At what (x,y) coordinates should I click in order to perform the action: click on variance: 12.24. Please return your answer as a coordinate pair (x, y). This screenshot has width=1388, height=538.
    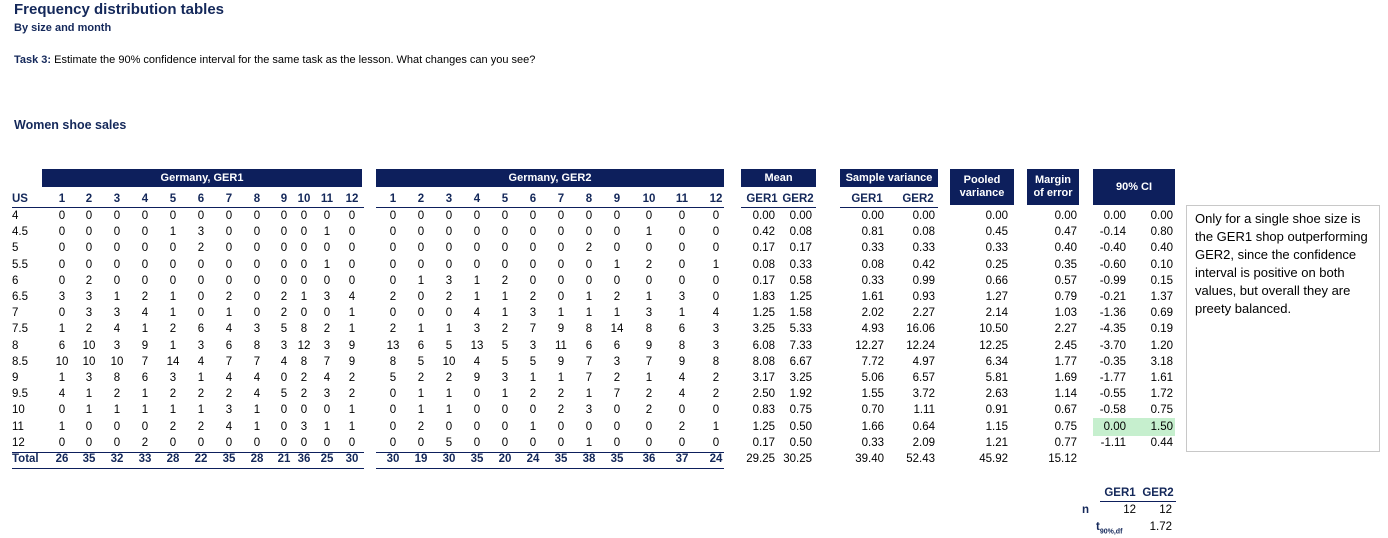
    Looking at the image, I should click on (920, 345).